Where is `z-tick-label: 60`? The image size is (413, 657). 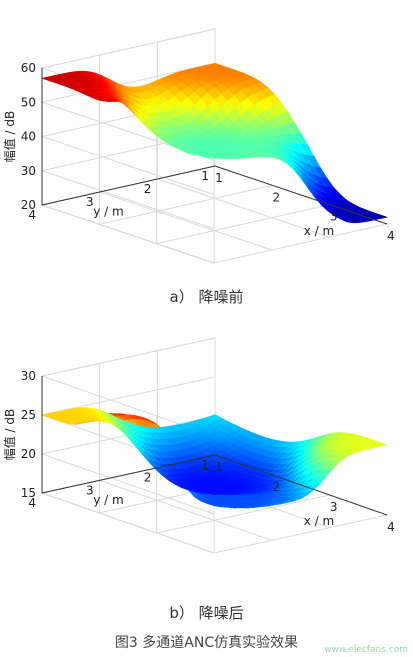 z-tick-label: 60 is located at coordinates (28, 68).